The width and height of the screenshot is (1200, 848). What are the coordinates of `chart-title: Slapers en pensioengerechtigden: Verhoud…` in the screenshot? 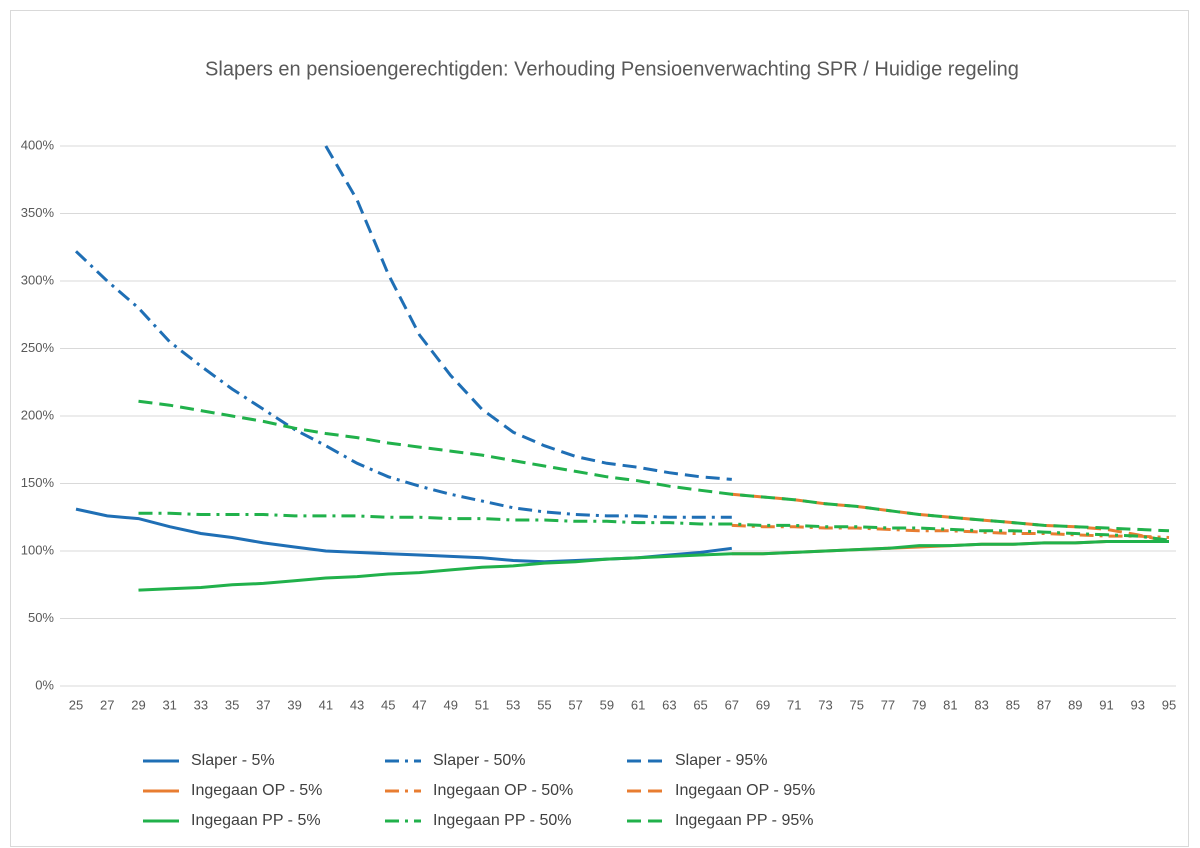 It's located at (612, 69).